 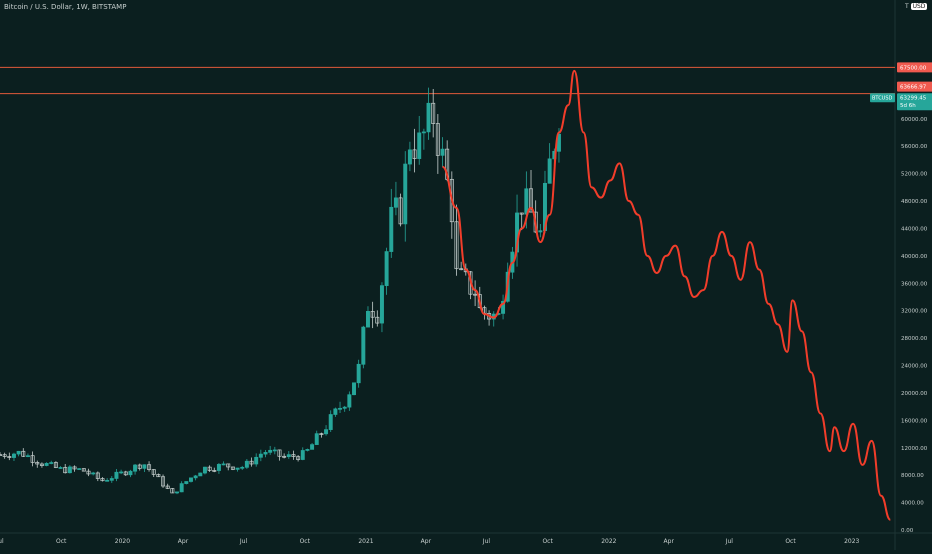 What do you see at coordinates (882, 98) in the screenshot?
I see `ticker-badge` at bounding box center [882, 98].